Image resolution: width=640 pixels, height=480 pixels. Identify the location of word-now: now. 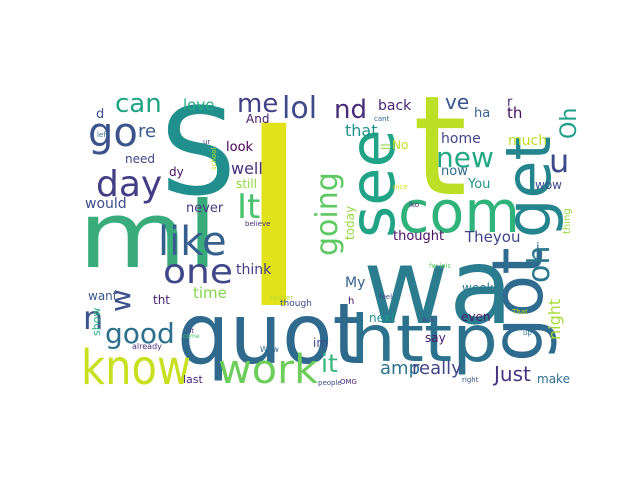
(454, 171).